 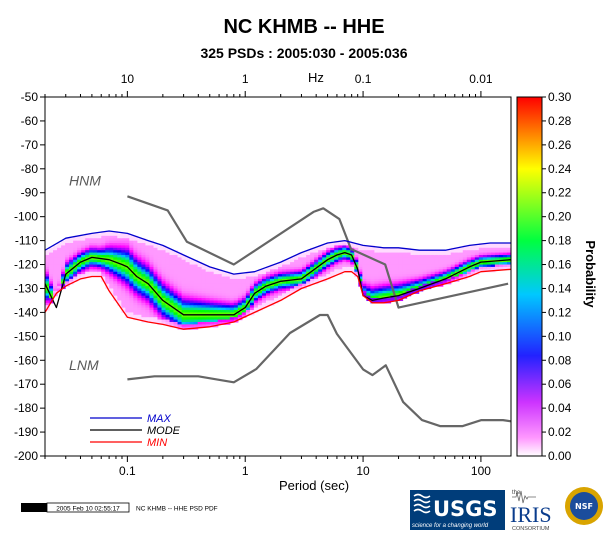 I want to click on colorbar-label: Probability, so click(x=590, y=274).